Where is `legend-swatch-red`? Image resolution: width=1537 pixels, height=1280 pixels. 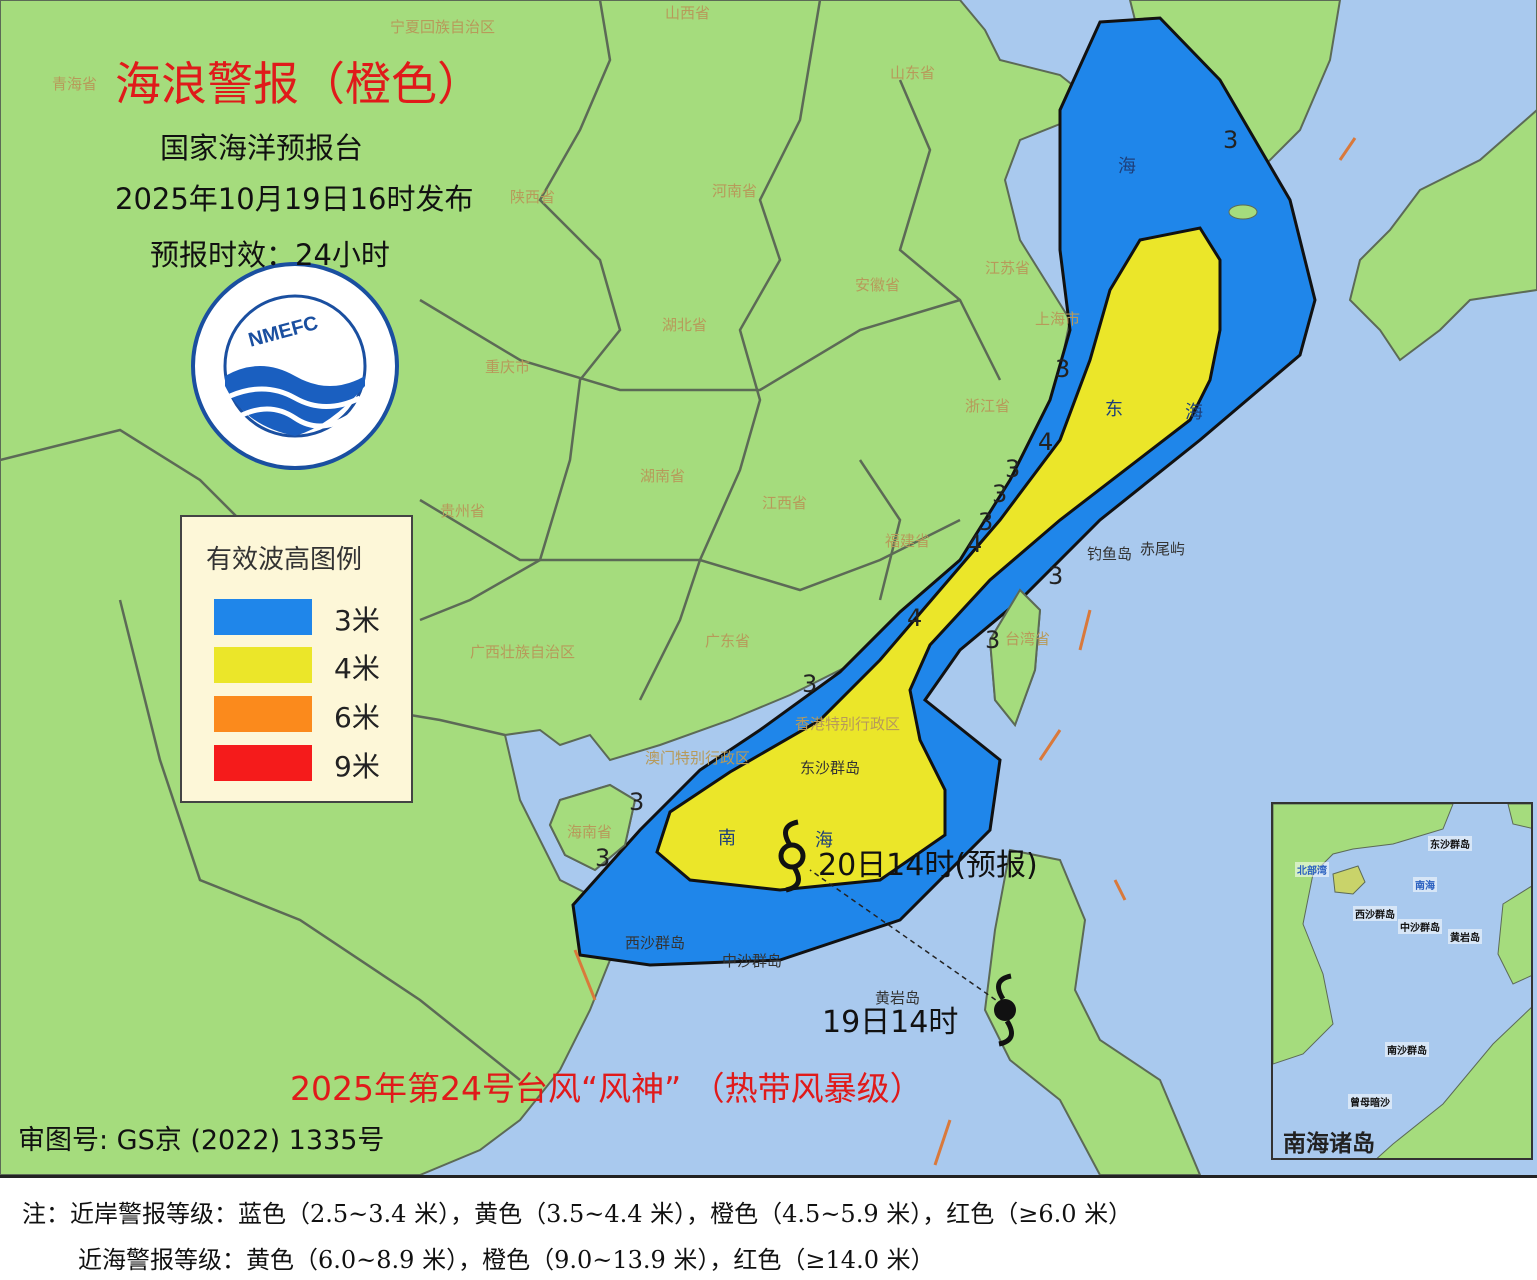
legend-swatch-red is located at coordinates (263, 763).